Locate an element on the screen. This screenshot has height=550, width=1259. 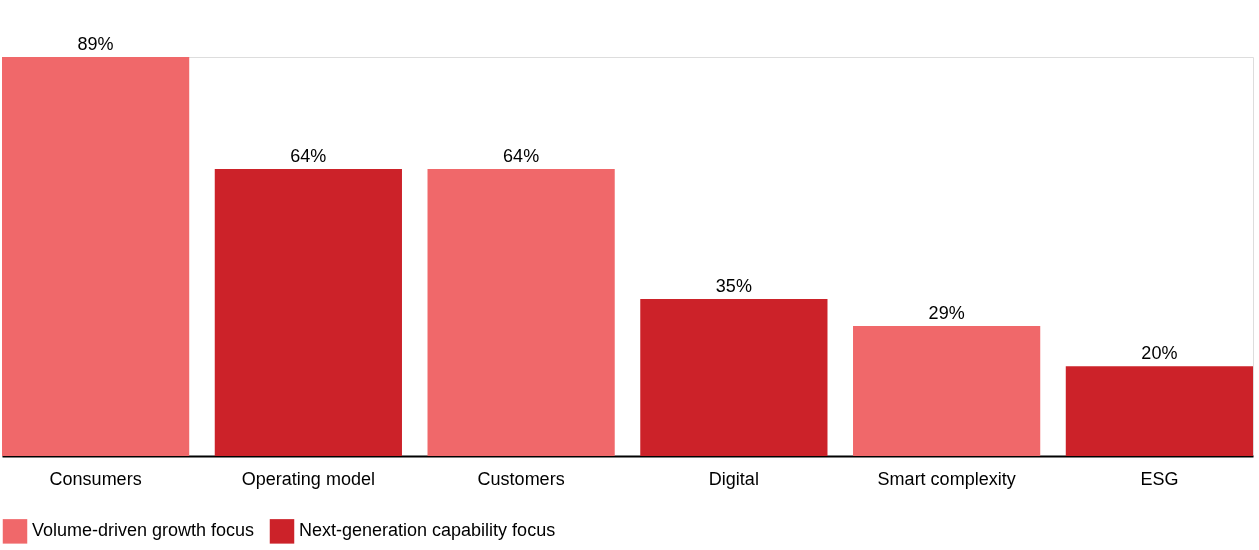
x-tick-label: Operating model is located at coordinates (308, 478).